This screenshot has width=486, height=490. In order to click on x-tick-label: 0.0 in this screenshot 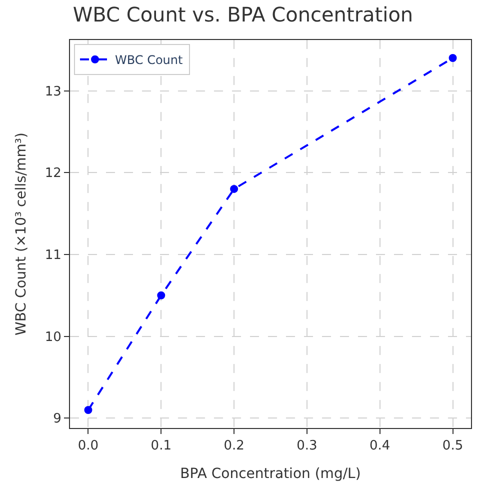, I will do `click(88, 446)`.